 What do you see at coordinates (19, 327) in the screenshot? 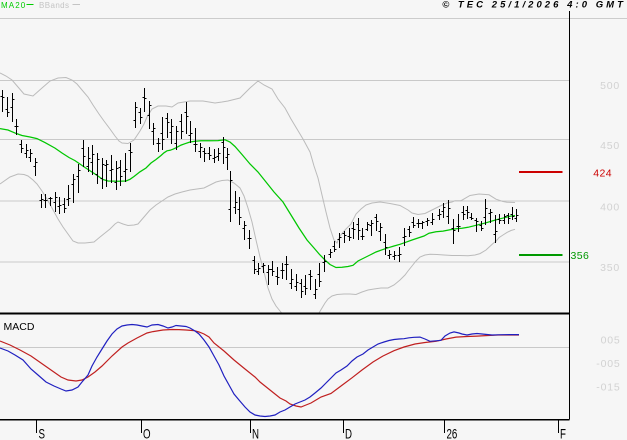
I see `svg-text: MACD` at bounding box center [19, 327].